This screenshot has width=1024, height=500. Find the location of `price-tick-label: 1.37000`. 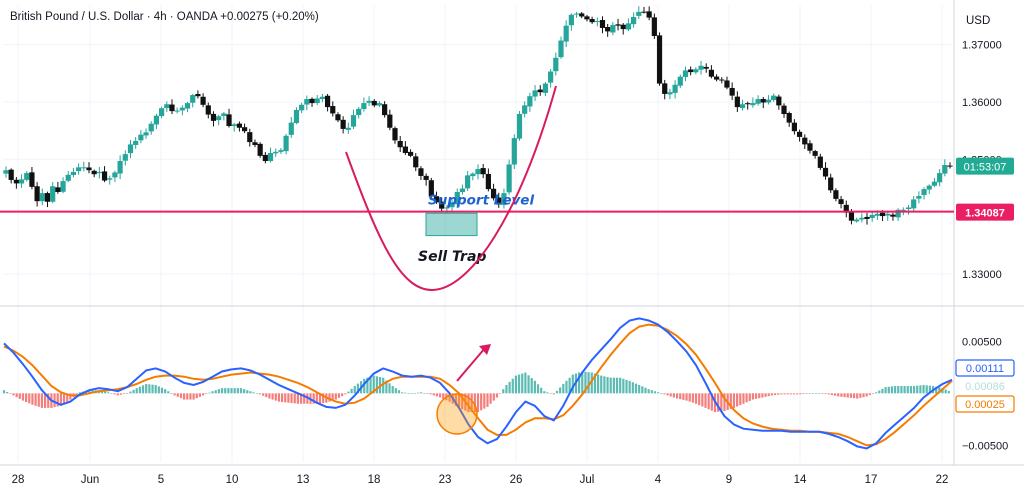

price-tick-label: 1.37000 is located at coordinates (982, 46).